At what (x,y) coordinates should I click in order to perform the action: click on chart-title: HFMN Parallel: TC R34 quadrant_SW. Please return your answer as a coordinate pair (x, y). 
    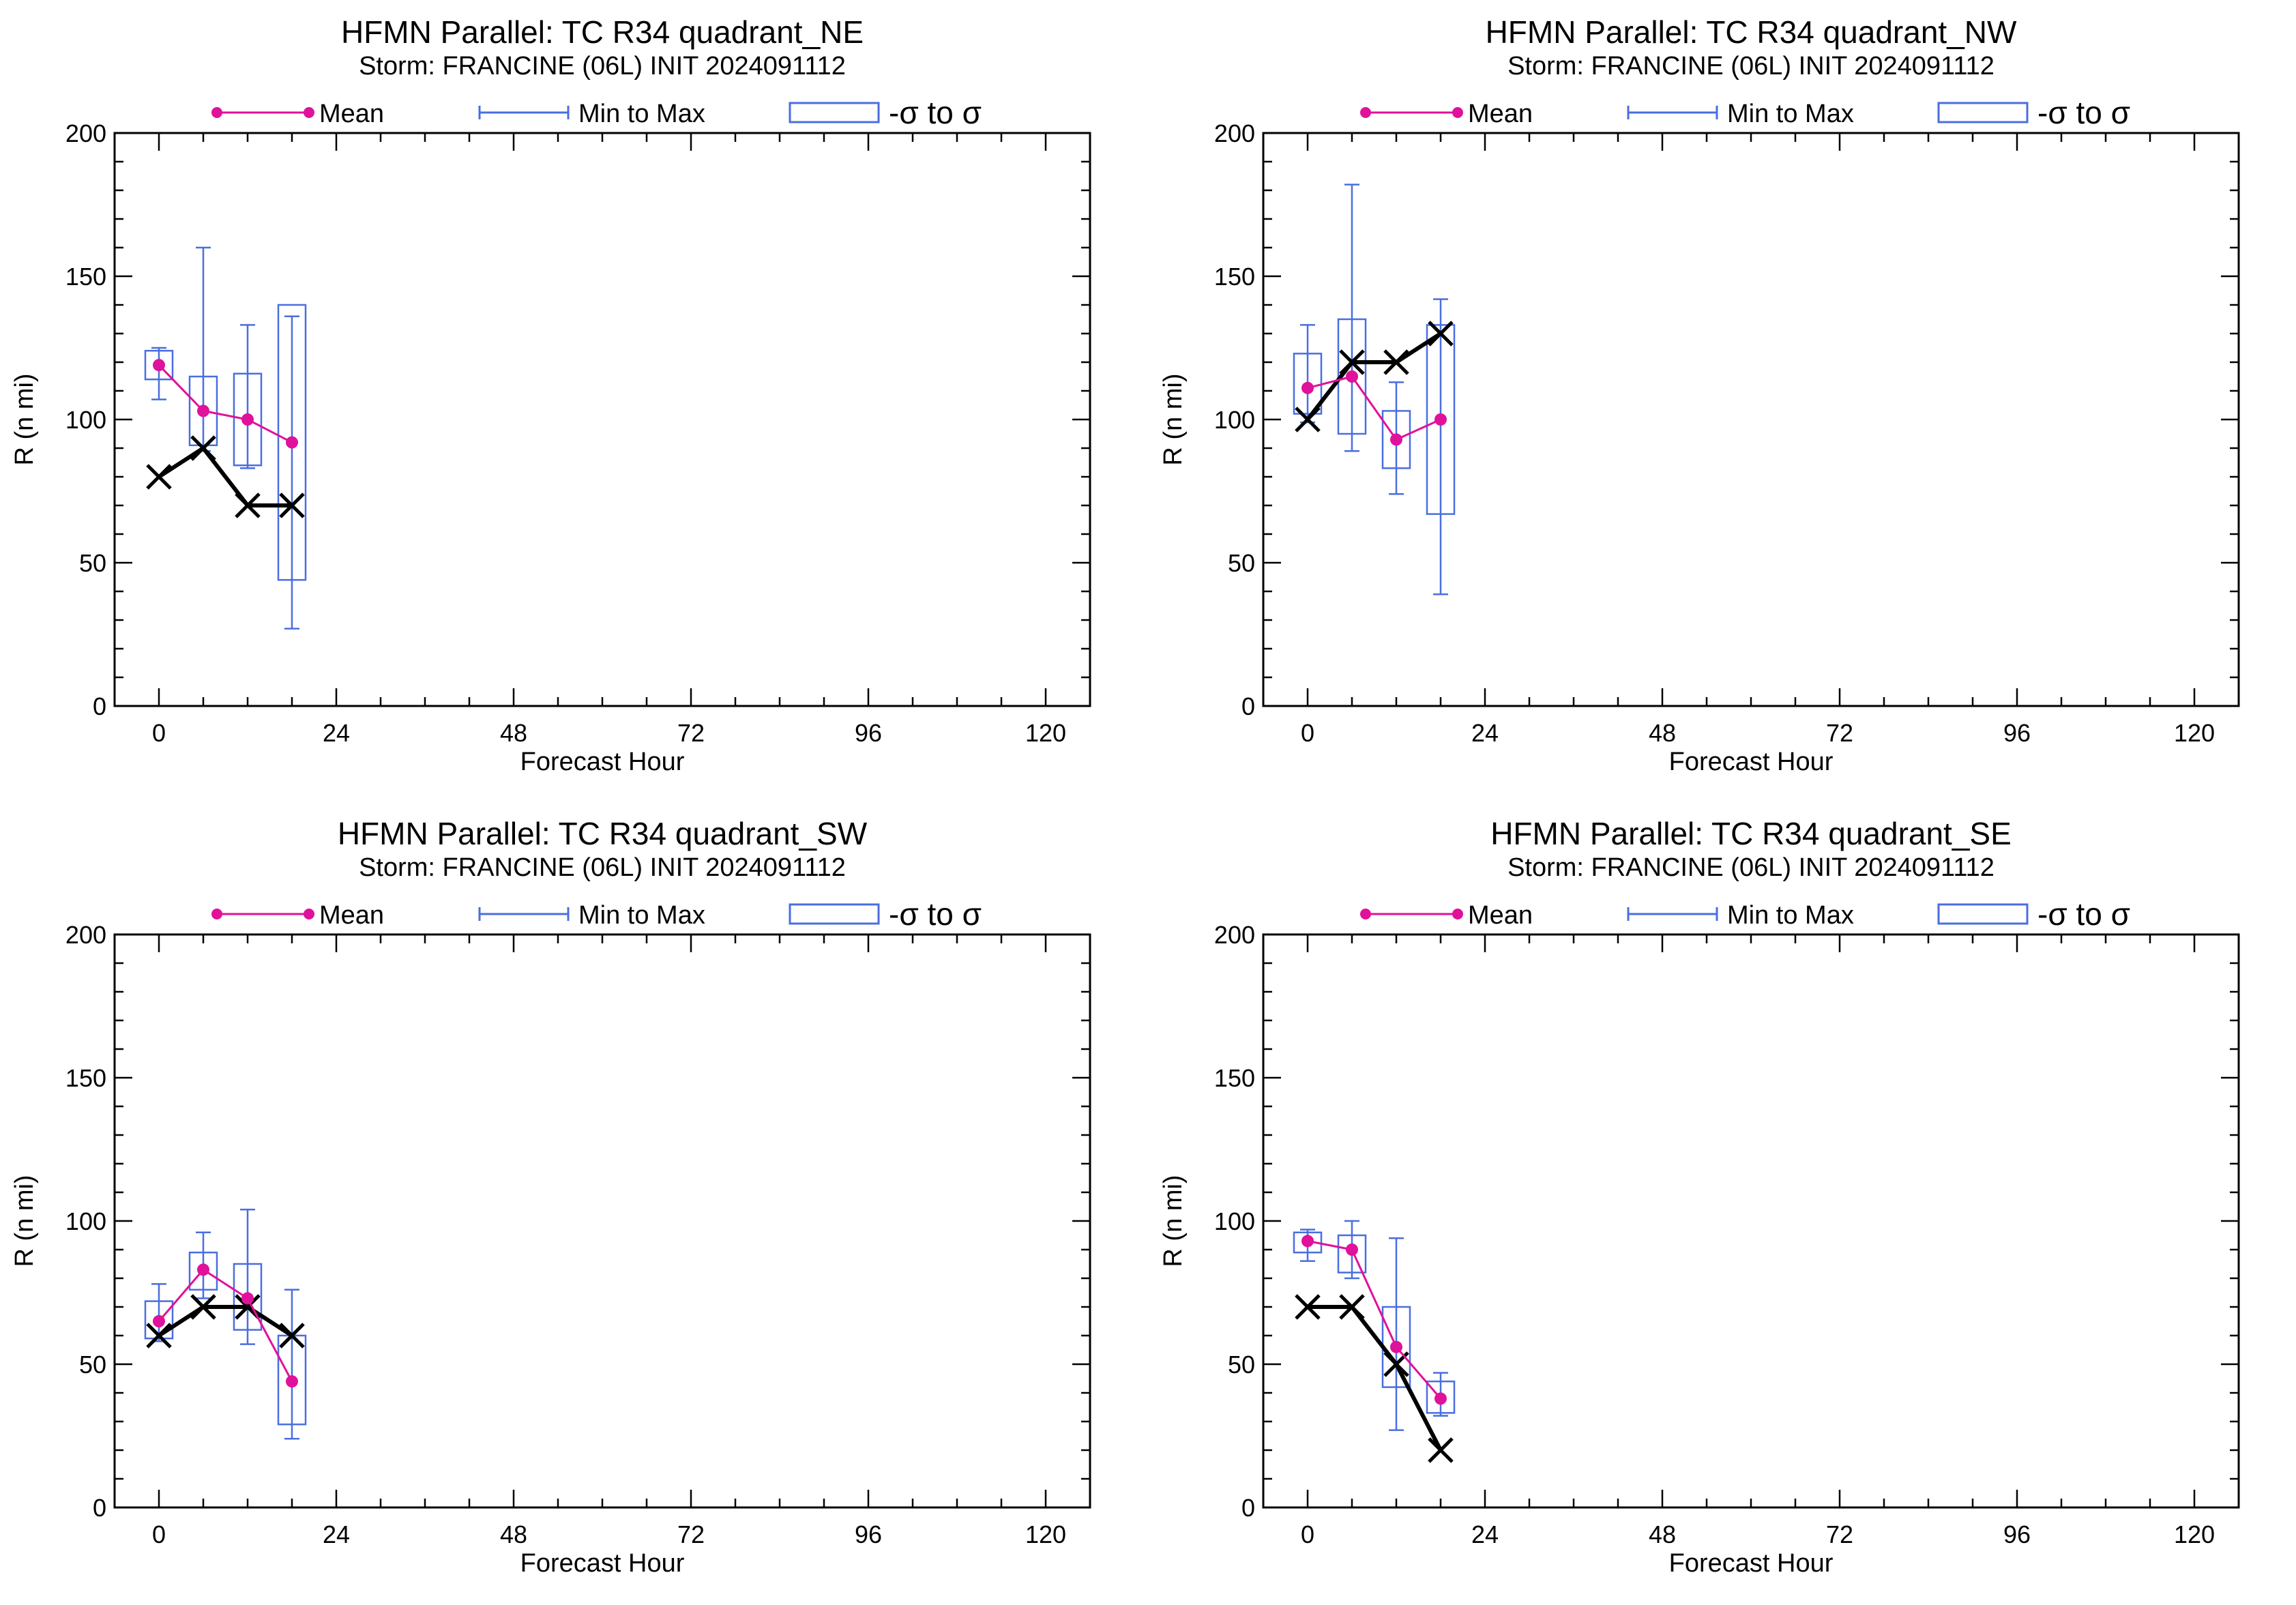
    Looking at the image, I should click on (603, 834).